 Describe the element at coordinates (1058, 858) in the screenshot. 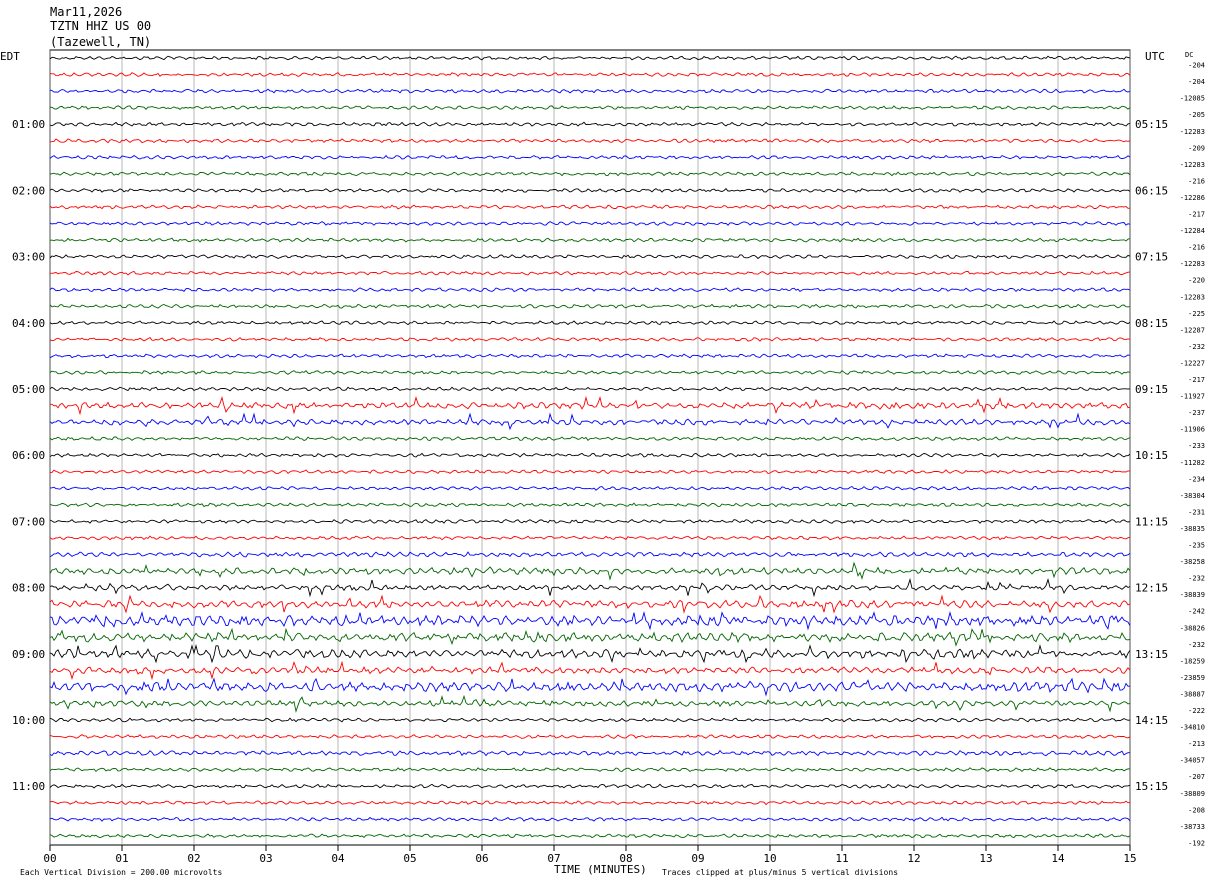

I see `x-tick-label: 14` at that location.